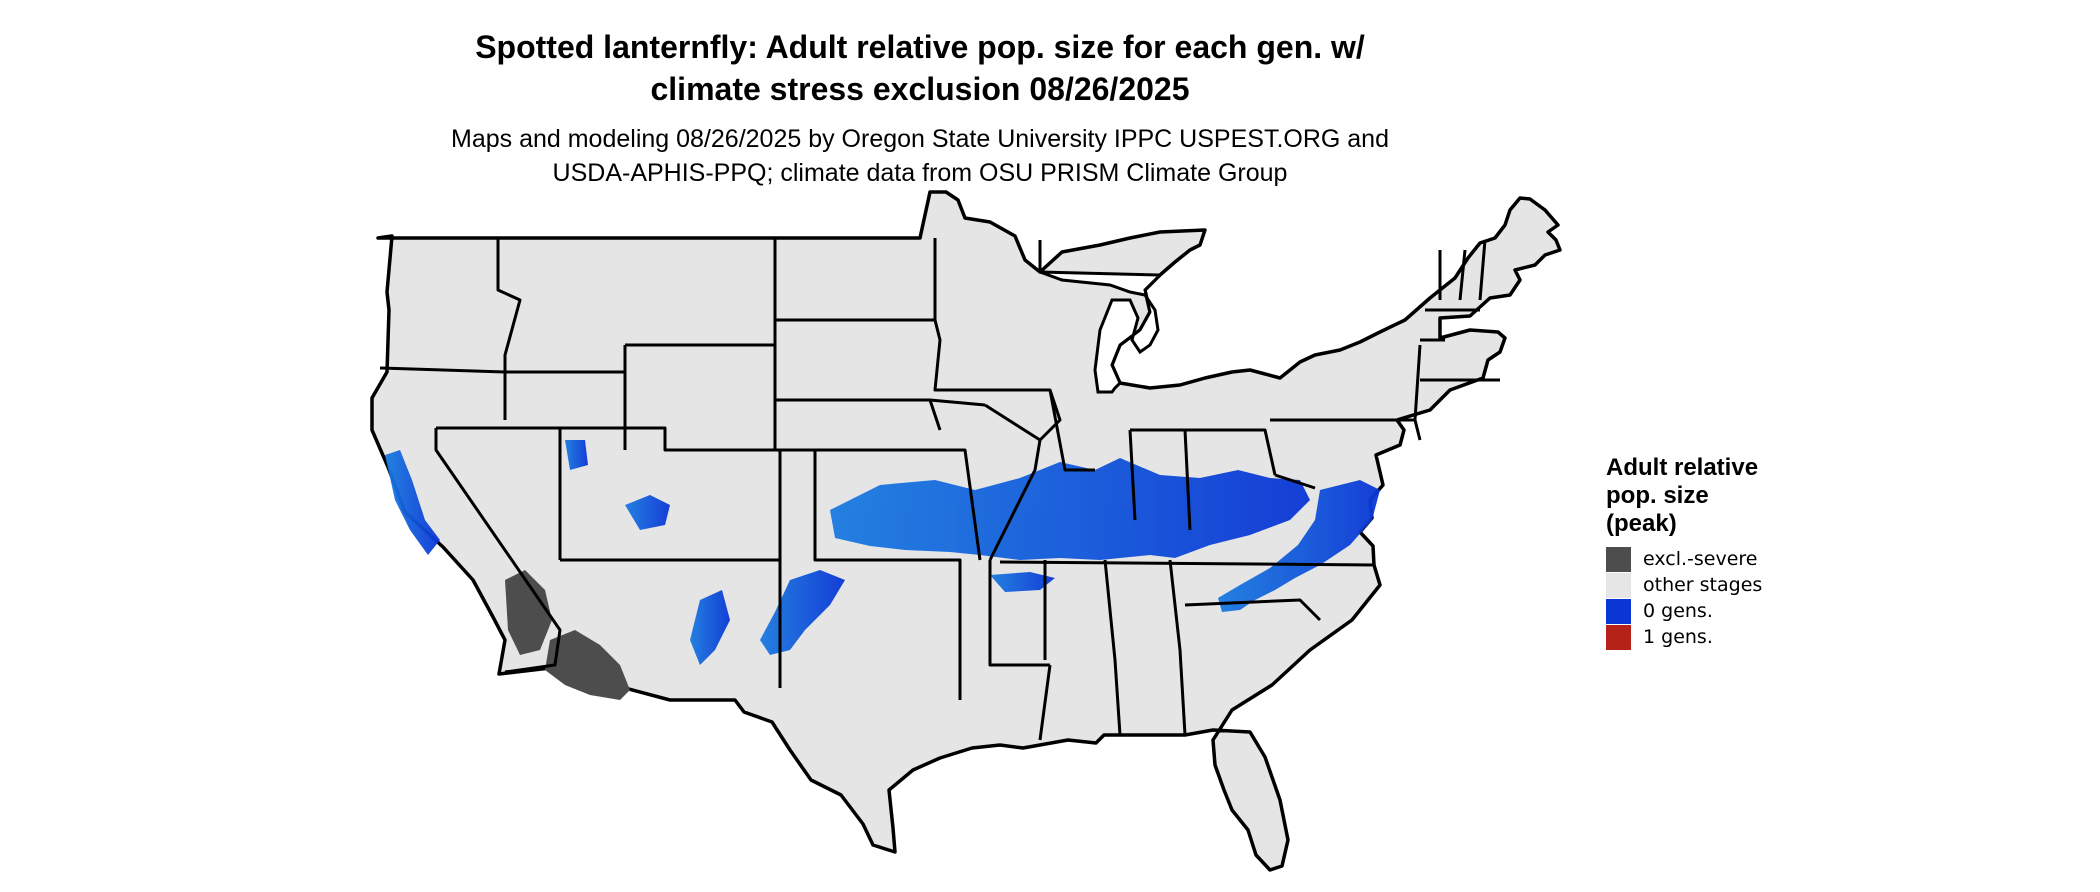  I want to click on zone-virginia, so click(1299, 546).